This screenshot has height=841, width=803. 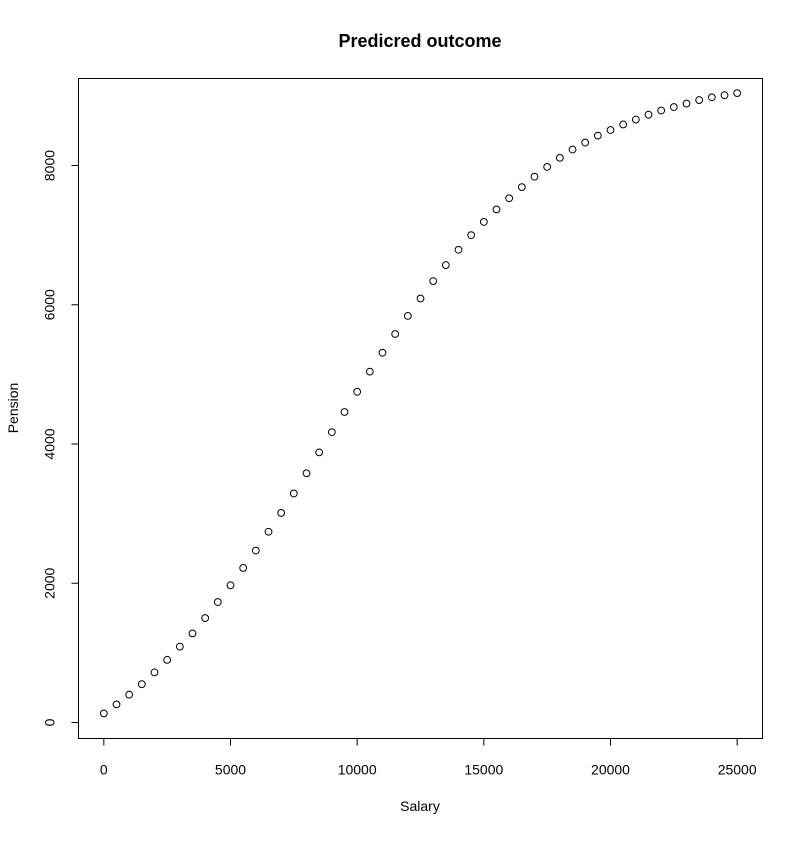 I want to click on x-tick-label: 5000, so click(x=230, y=770).